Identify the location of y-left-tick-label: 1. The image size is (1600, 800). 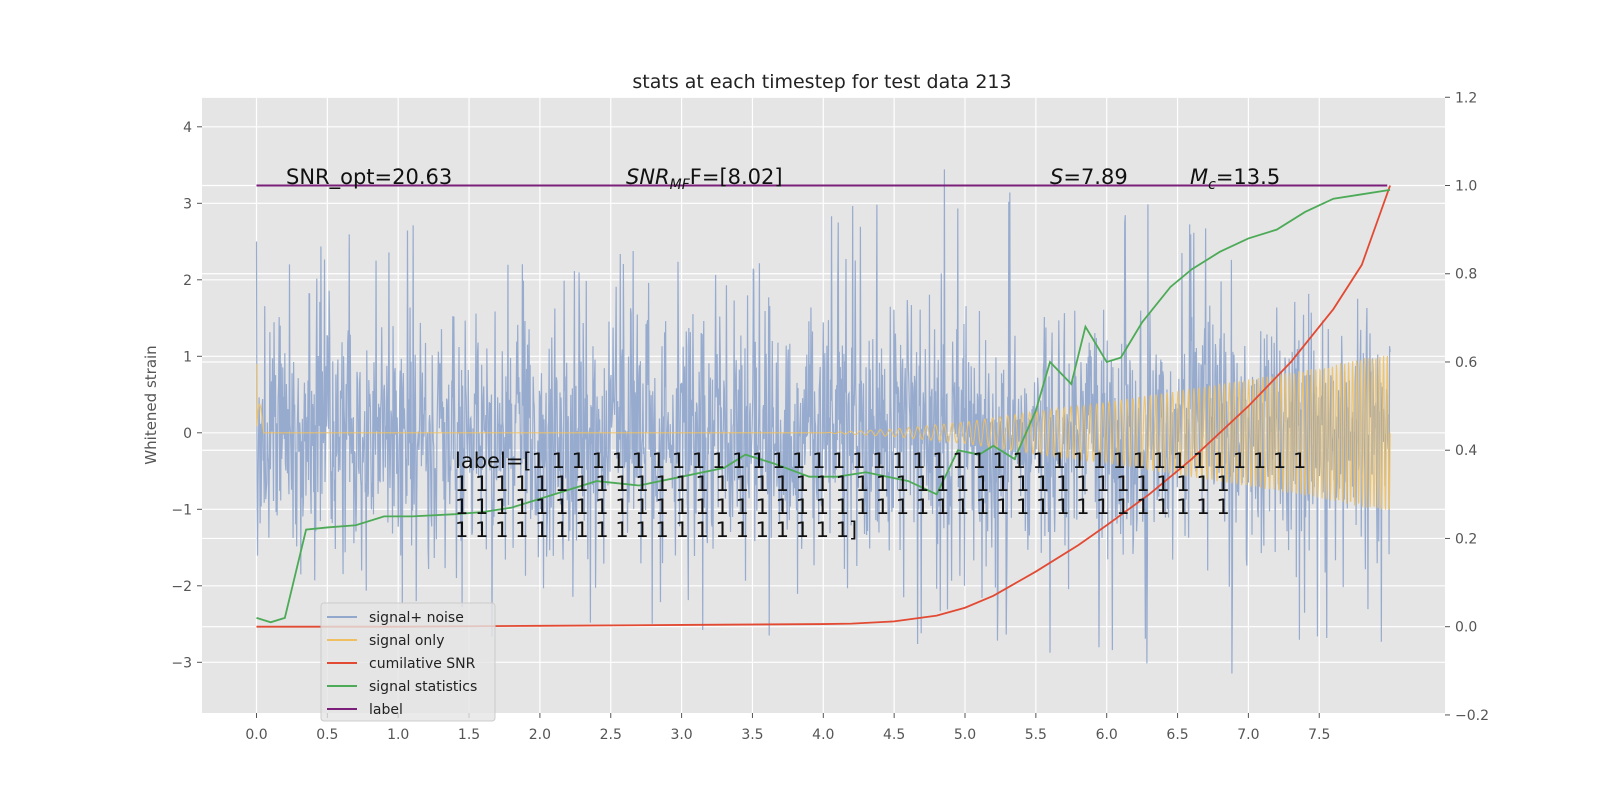
(187, 357).